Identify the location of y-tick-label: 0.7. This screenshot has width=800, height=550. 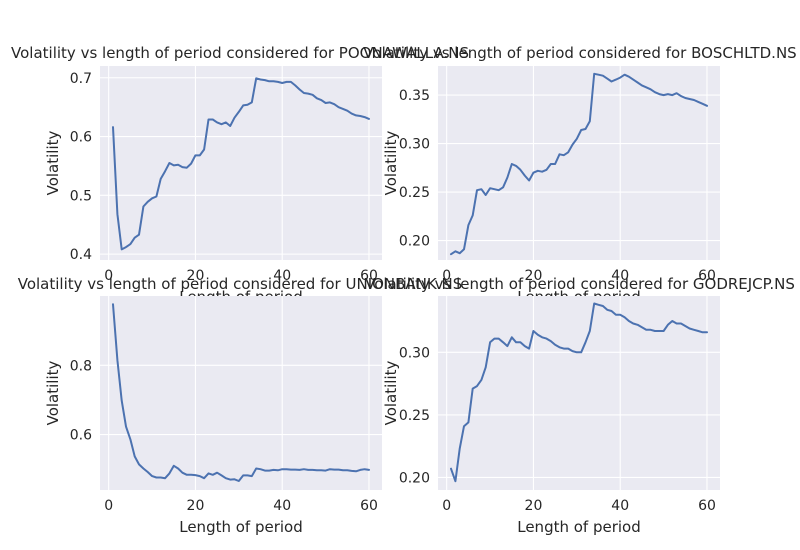
(81, 79).